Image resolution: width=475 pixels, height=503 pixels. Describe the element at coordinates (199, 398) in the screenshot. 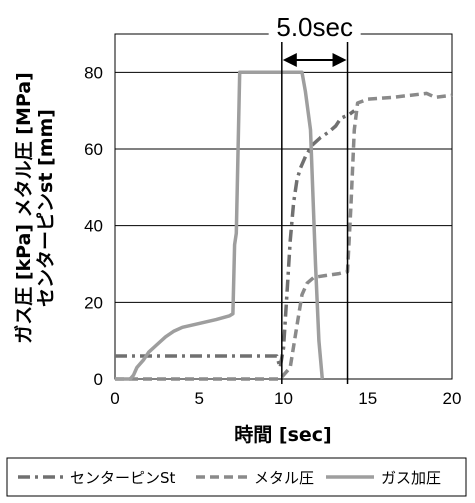

I see `x-tick-label: 5` at that location.